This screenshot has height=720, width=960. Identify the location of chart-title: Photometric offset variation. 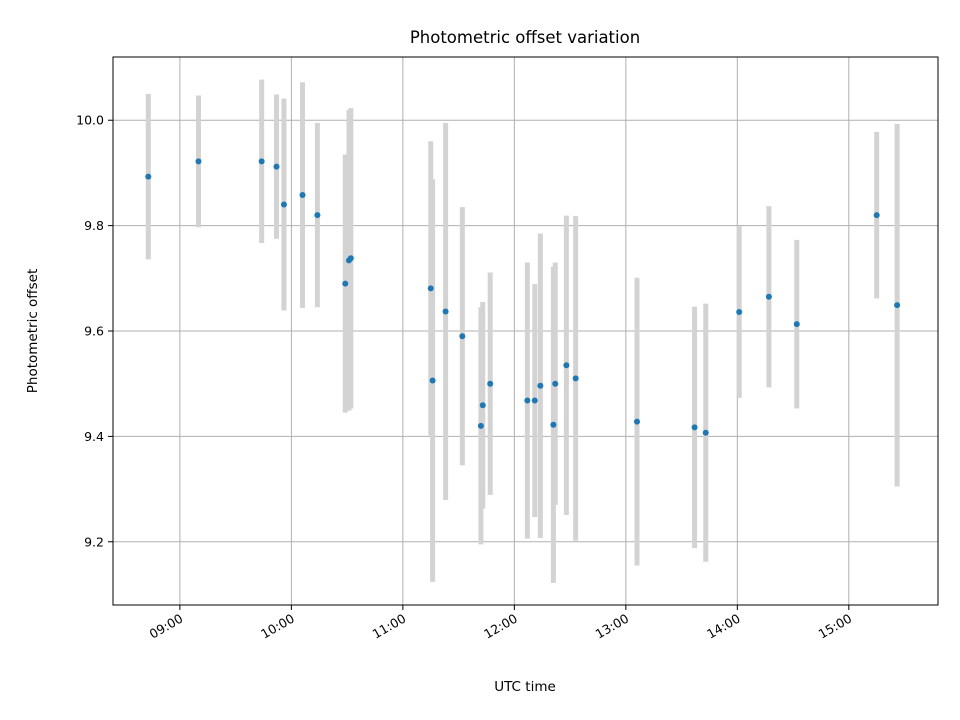
(525, 37).